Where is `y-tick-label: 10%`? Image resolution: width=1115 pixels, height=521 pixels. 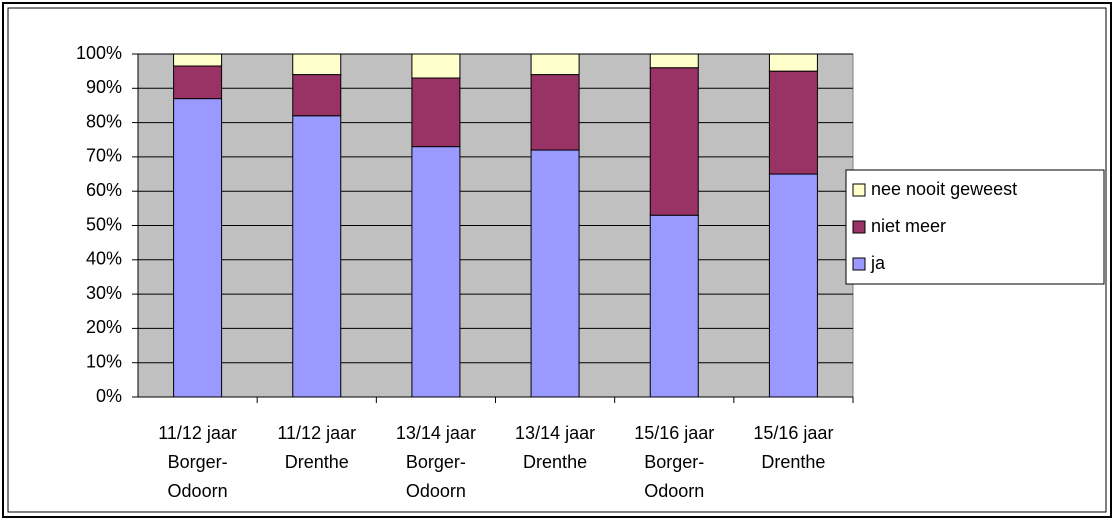 y-tick-label: 10% is located at coordinates (104, 361).